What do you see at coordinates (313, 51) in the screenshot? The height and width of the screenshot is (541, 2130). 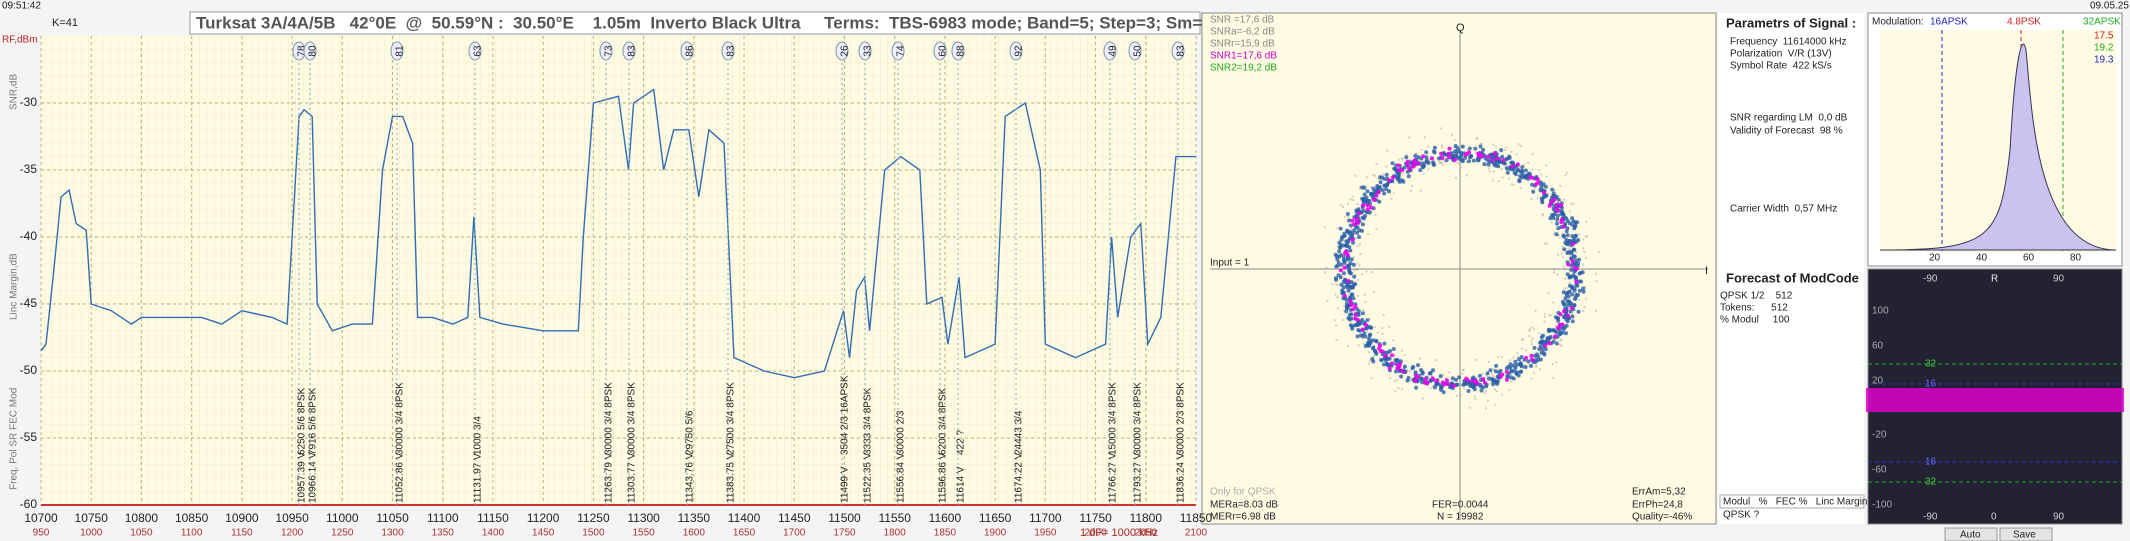 I see `peak-number: 80` at bounding box center [313, 51].